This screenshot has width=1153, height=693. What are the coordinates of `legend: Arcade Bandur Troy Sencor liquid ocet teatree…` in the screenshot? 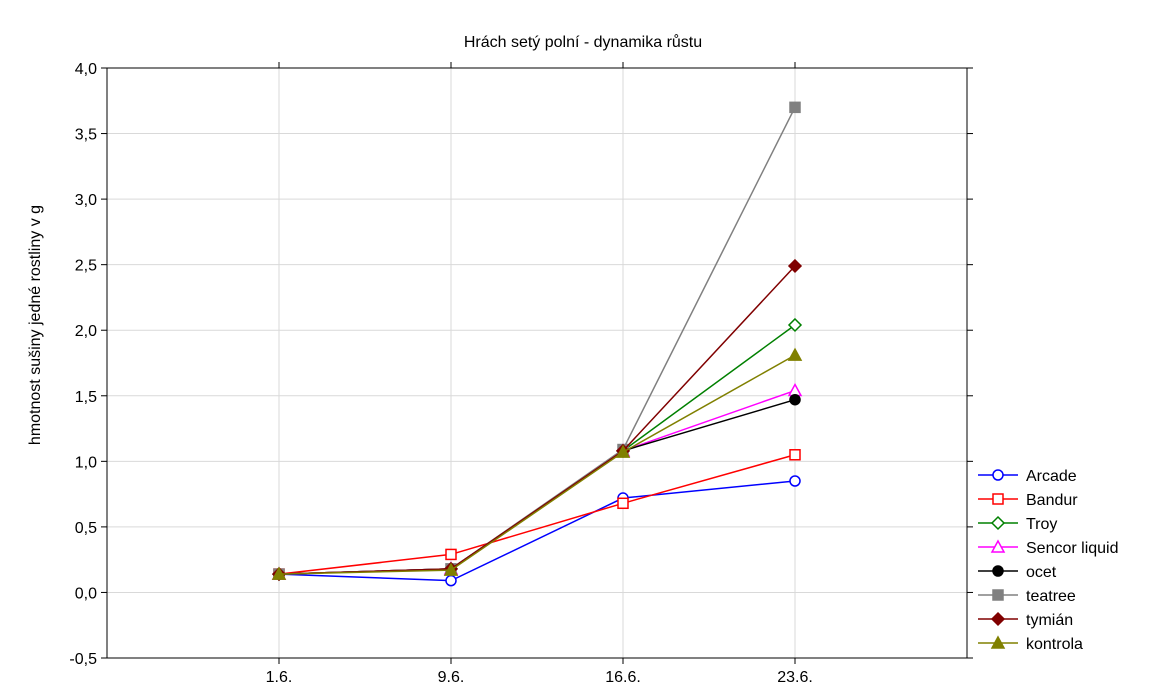 It's located at (1048, 560).